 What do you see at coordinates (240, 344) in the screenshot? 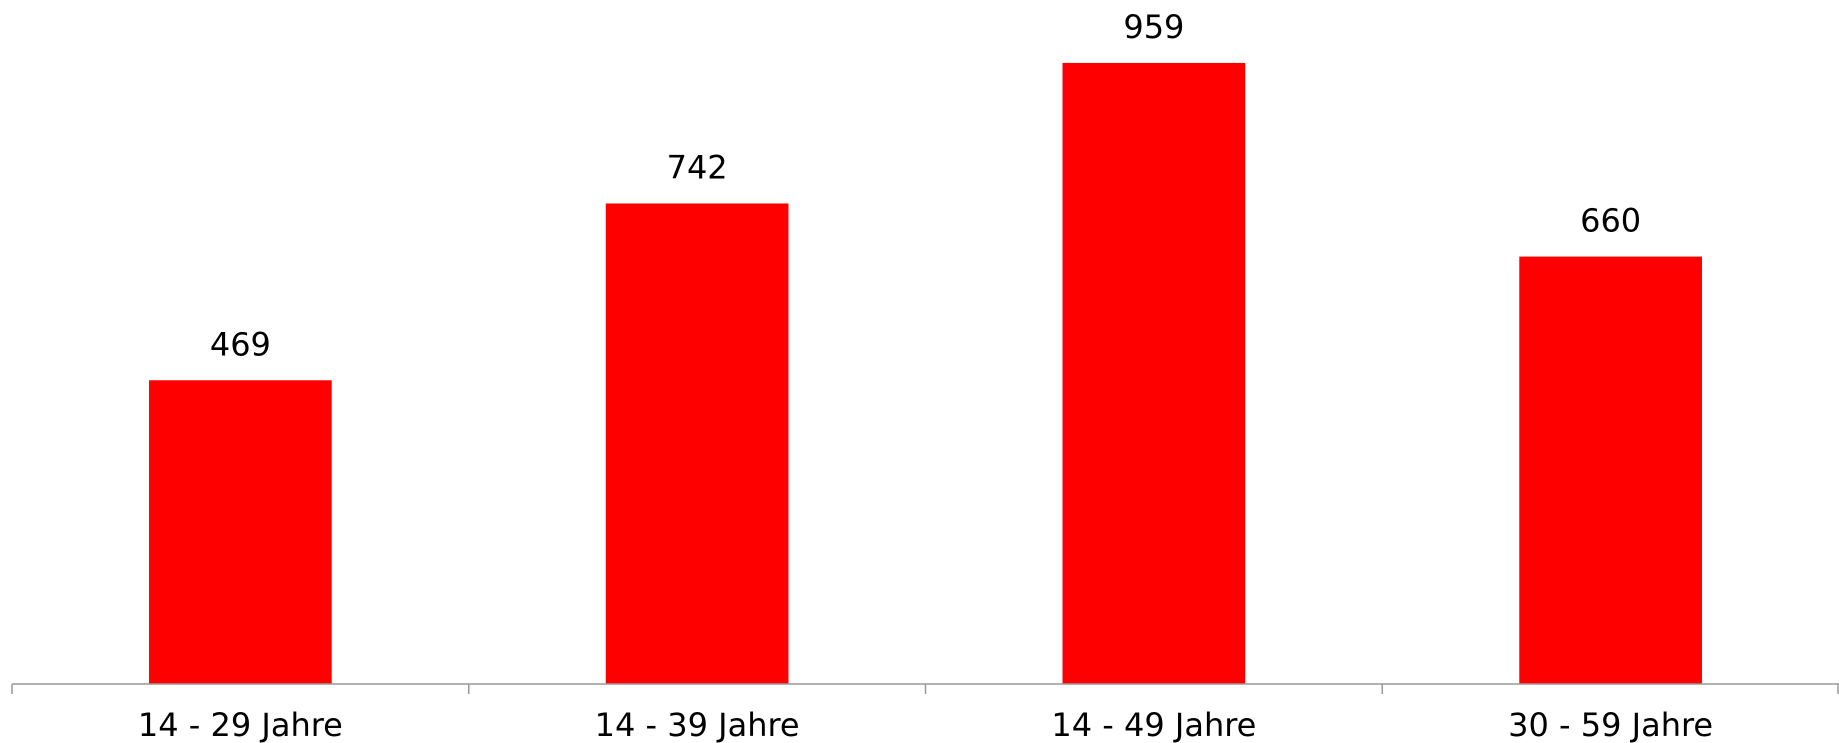
I see `value-label: 469` at bounding box center [240, 344].